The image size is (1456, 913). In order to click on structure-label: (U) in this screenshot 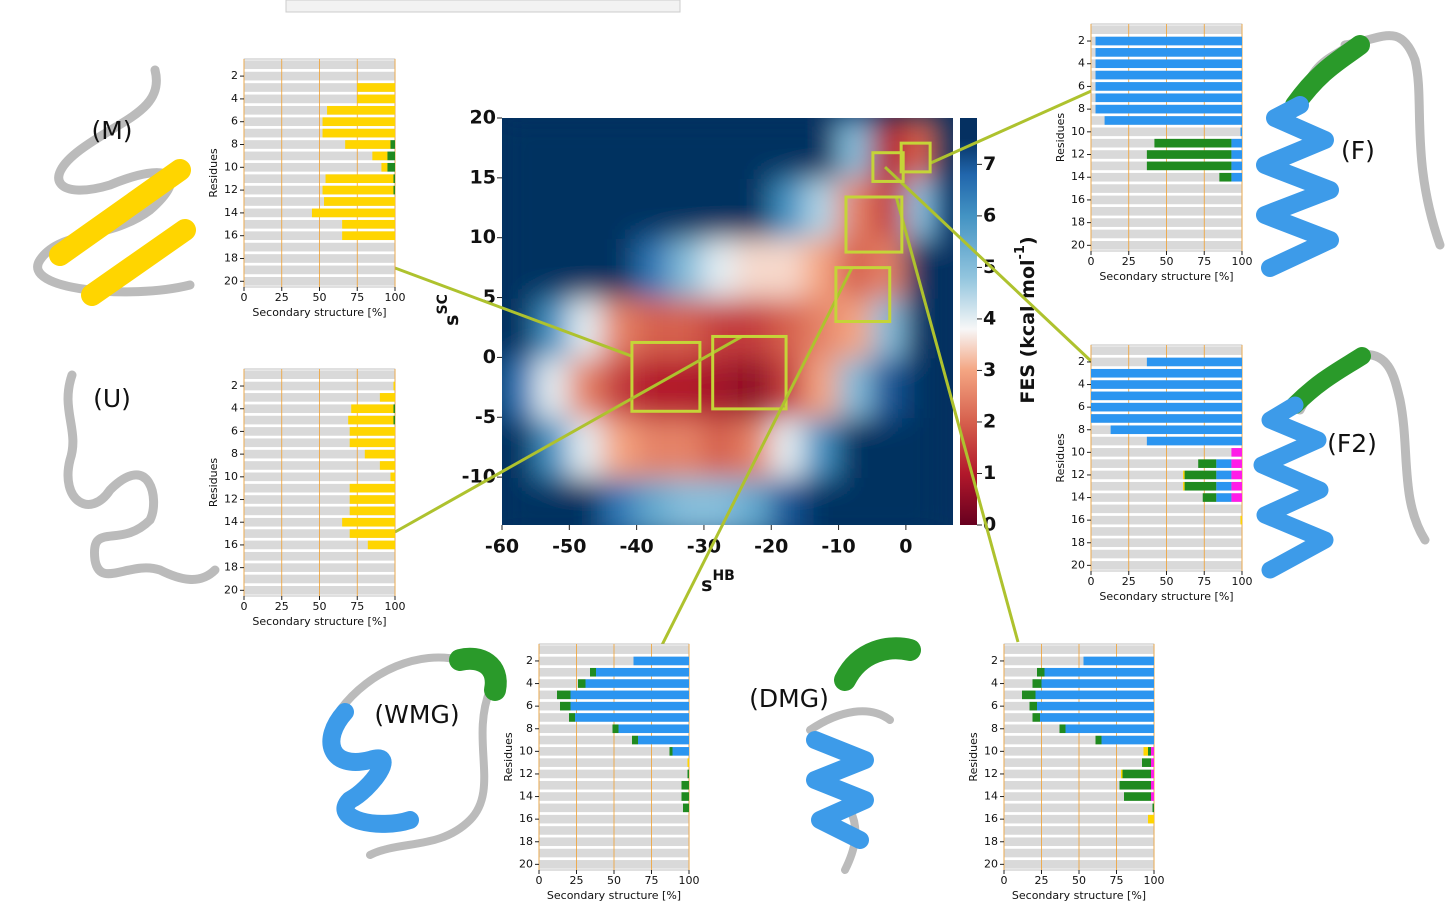, I will do `click(112, 398)`.